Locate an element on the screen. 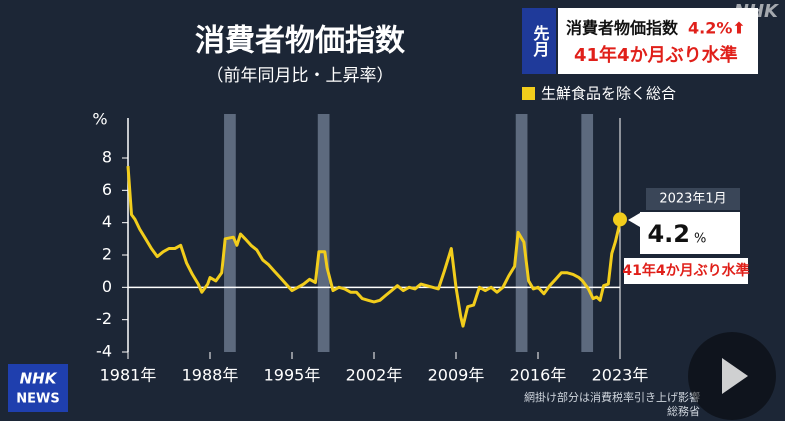 The image size is (785, 421). callout-date: 2023年1月 is located at coordinates (692, 199).